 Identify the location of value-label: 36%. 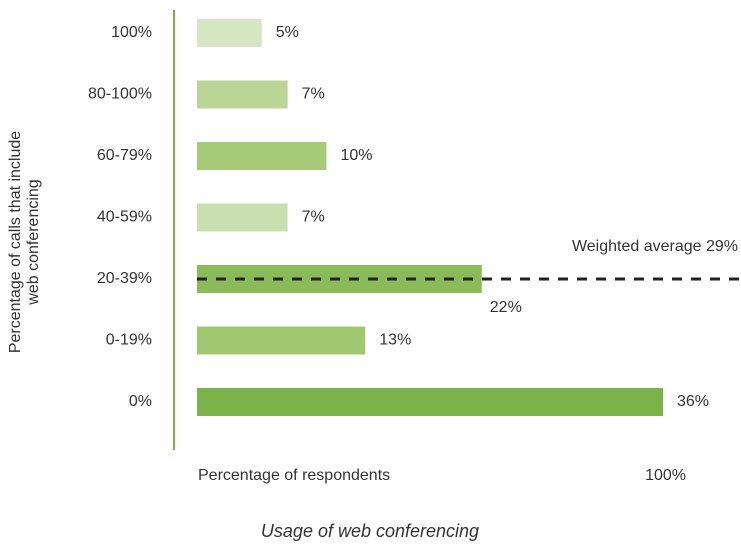
(693, 401).